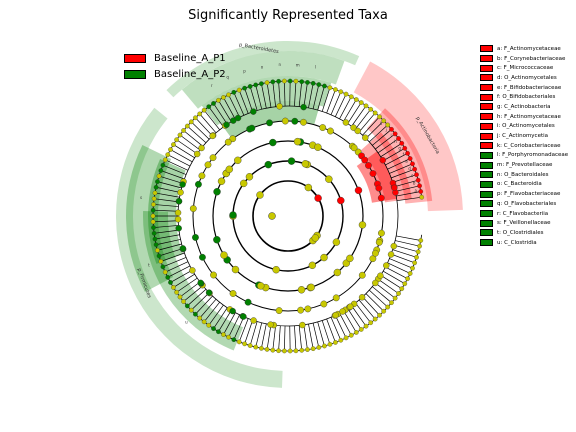  I want to click on clade-letter: p, so click(244, 70).